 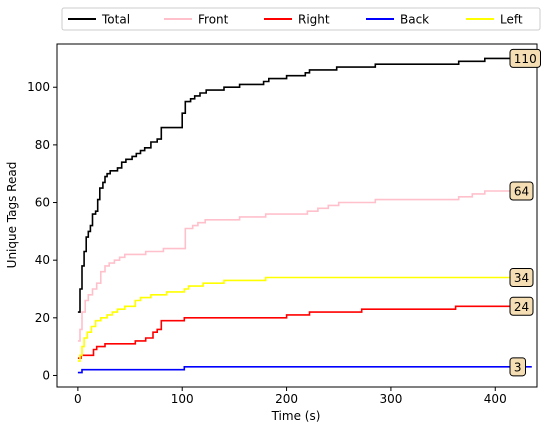 I want to click on y-axis-ticks: 0 20 40 60 80 100, so click(x=42, y=231).